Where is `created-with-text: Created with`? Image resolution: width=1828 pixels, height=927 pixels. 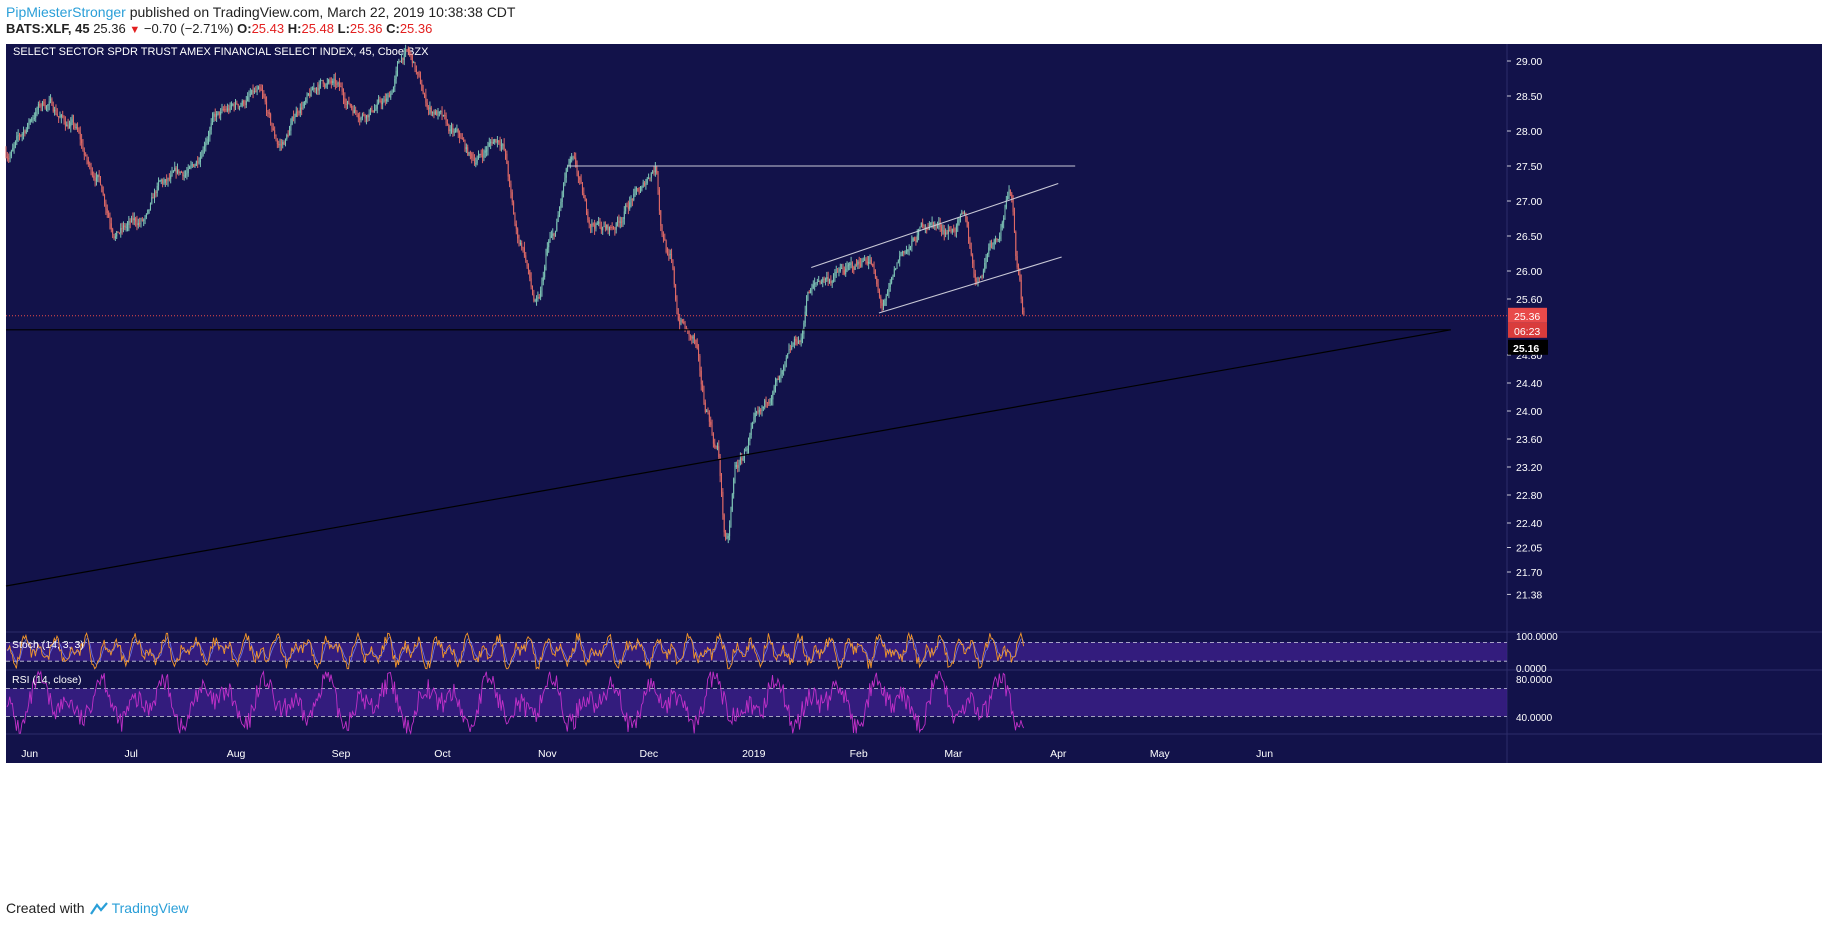 created-with-text: Created with is located at coordinates (45, 908).